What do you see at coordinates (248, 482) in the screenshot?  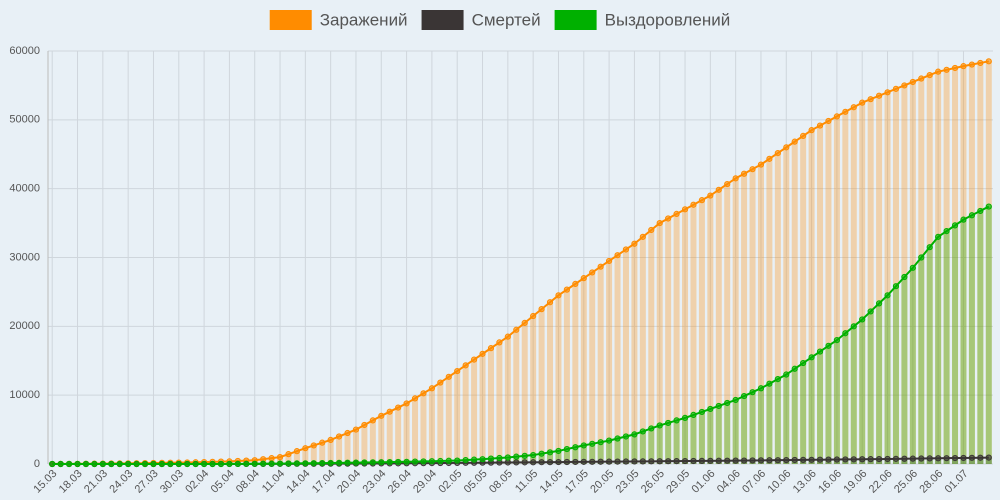 I see `x-tick-label: 08.04` at bounding box center [248, 482].